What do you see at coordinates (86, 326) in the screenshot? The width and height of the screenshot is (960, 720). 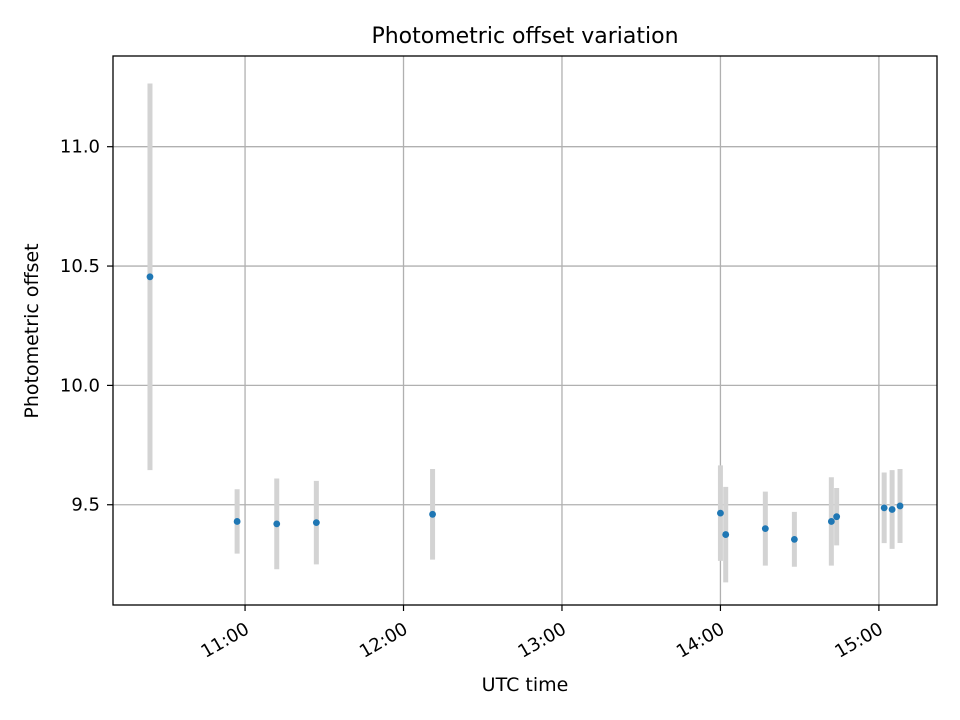 I see `y-axis-ticks: 9.5 10.0 10.5 11.0` at bounding box center [86, 326].